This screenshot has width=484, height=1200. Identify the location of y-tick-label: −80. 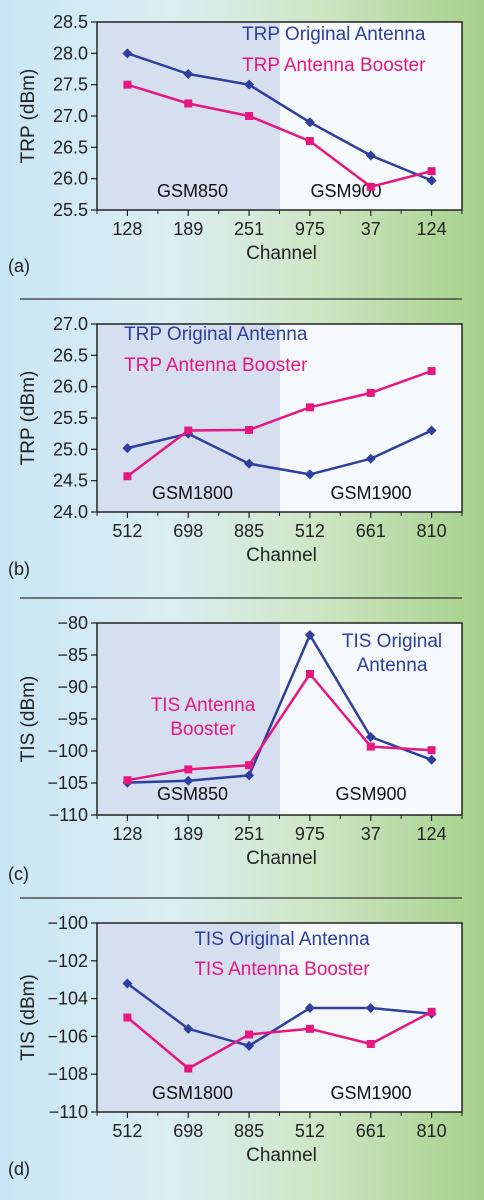
(72, 623).